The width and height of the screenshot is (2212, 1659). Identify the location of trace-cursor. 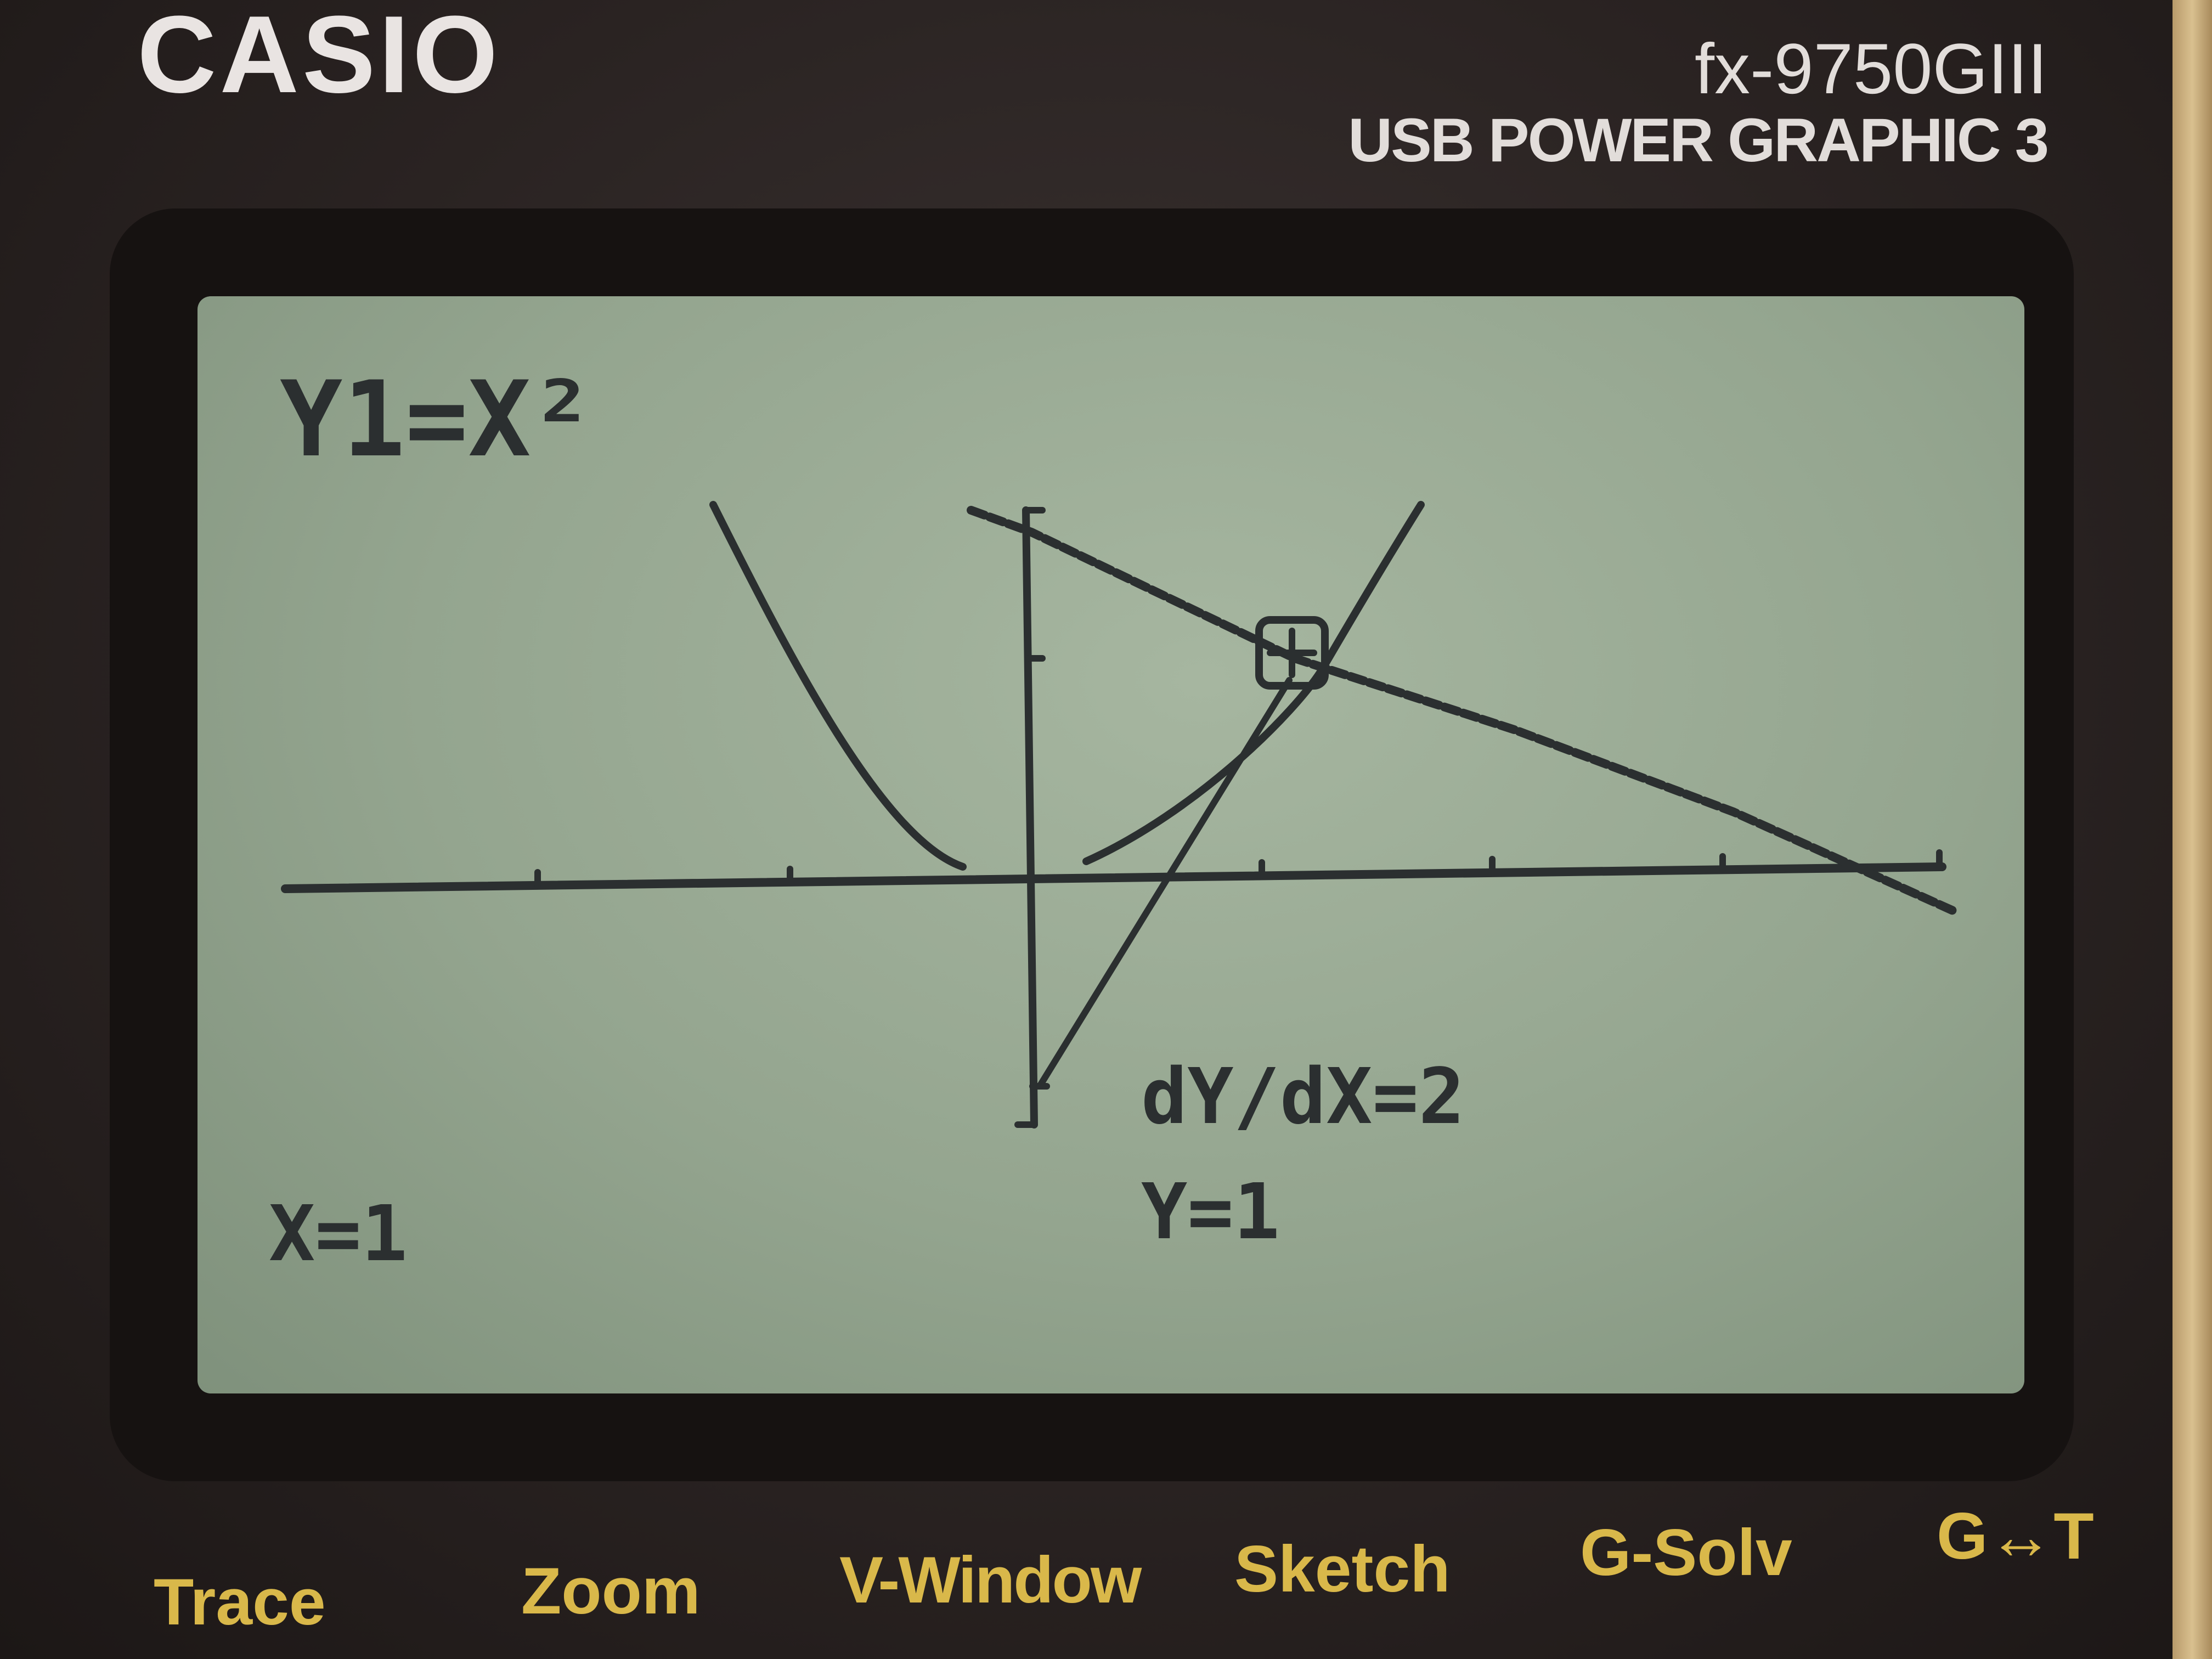
(1292, 653).